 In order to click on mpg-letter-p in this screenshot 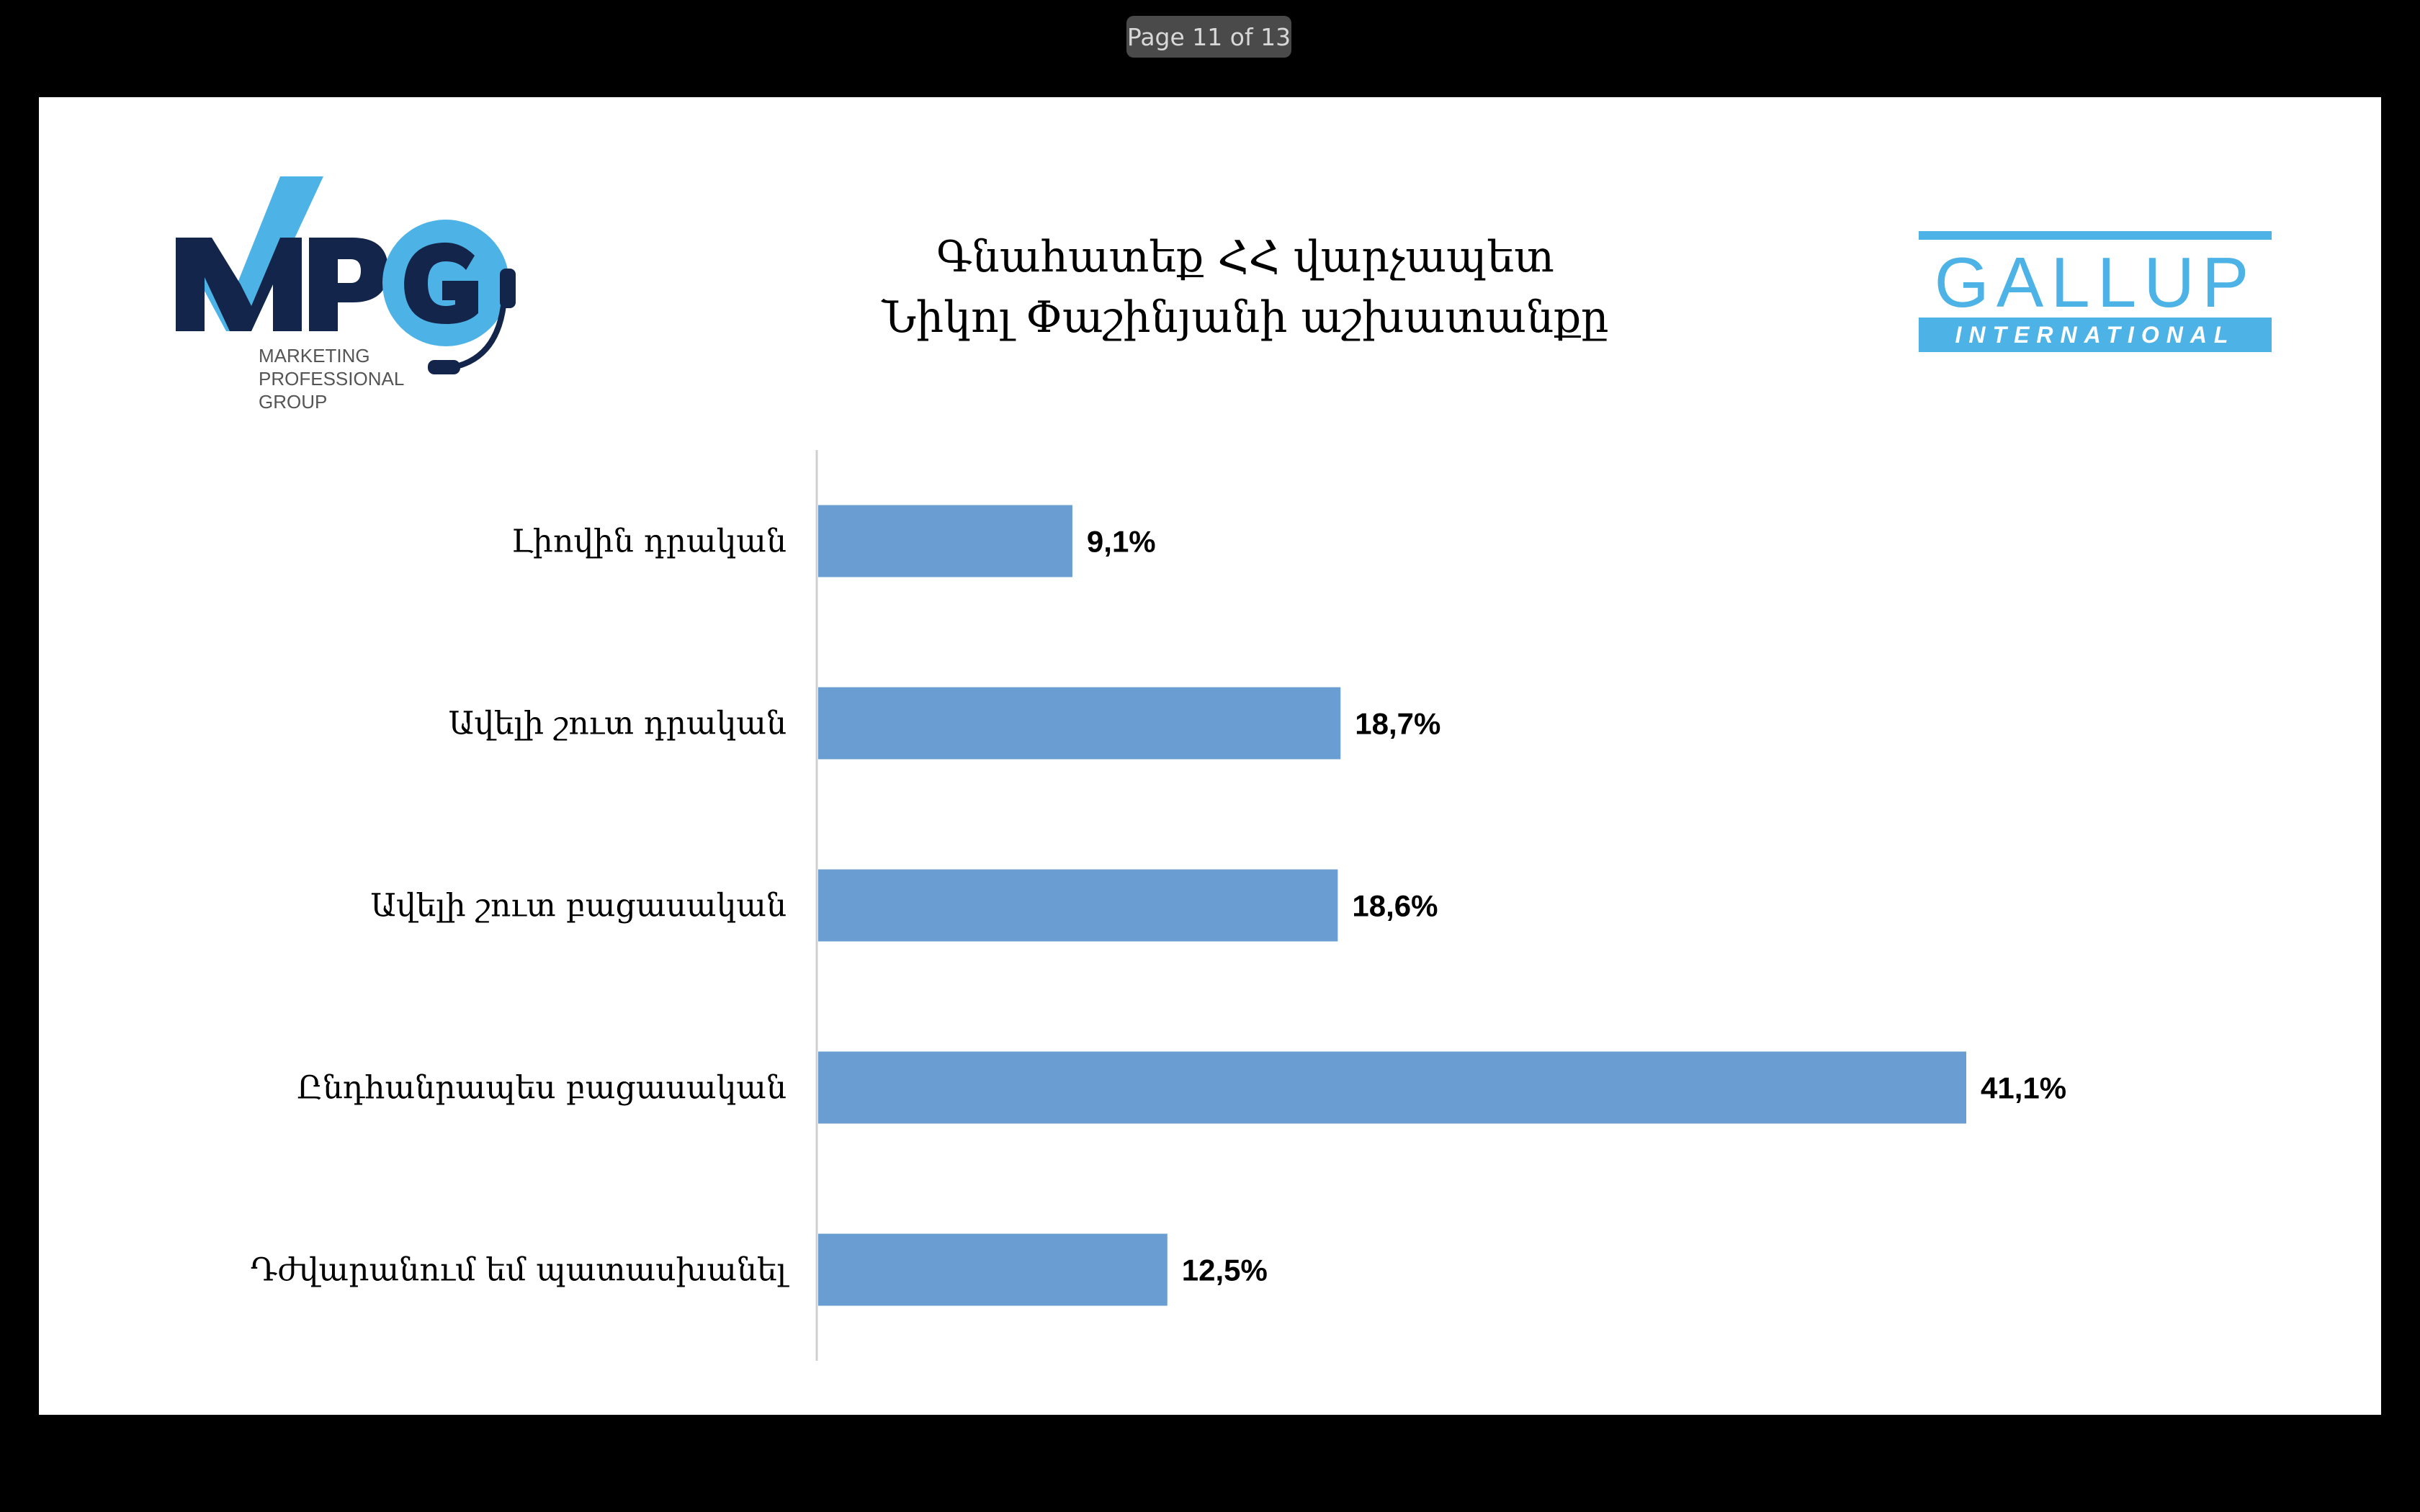, I will do `click(348, 284)`.